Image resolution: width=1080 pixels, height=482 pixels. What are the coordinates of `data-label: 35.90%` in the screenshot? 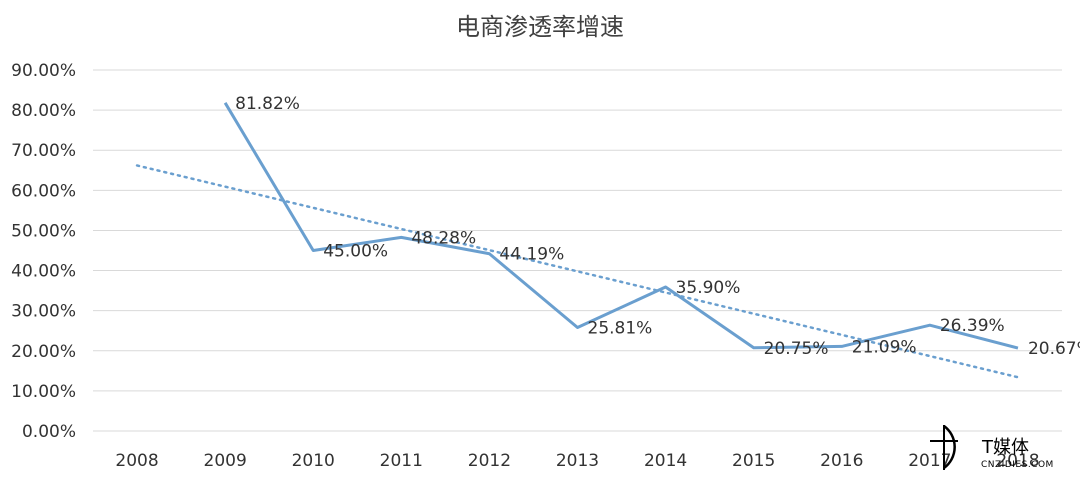 It's located at (708, 288).